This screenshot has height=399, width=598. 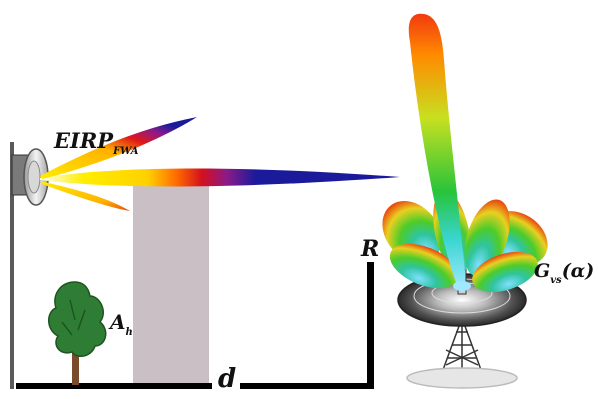 I want to click on distance-text: d, so click(x=227, y=379).